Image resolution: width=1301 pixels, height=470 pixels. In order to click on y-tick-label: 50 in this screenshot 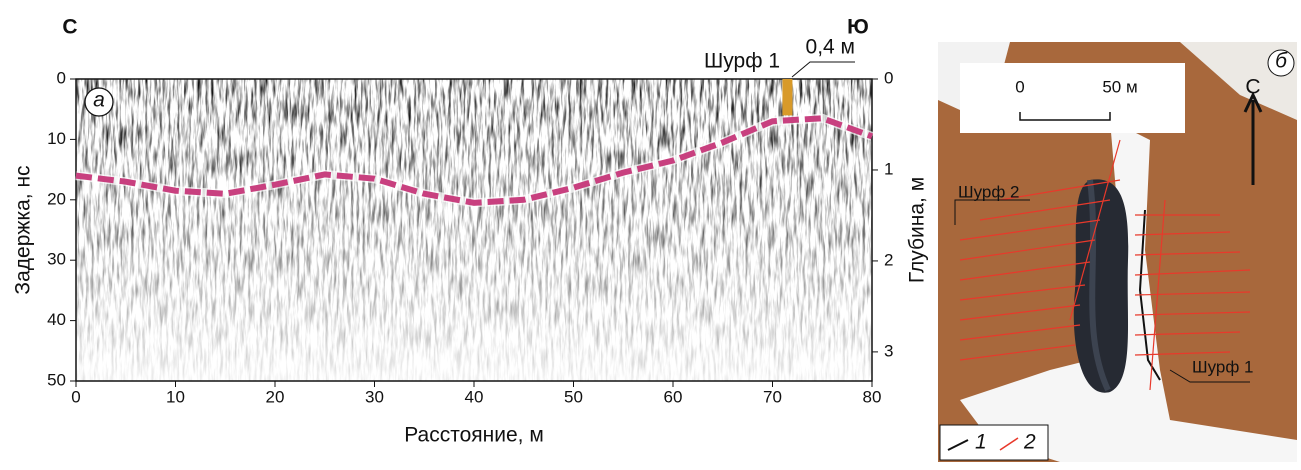, I will do `click(56, 379)`.